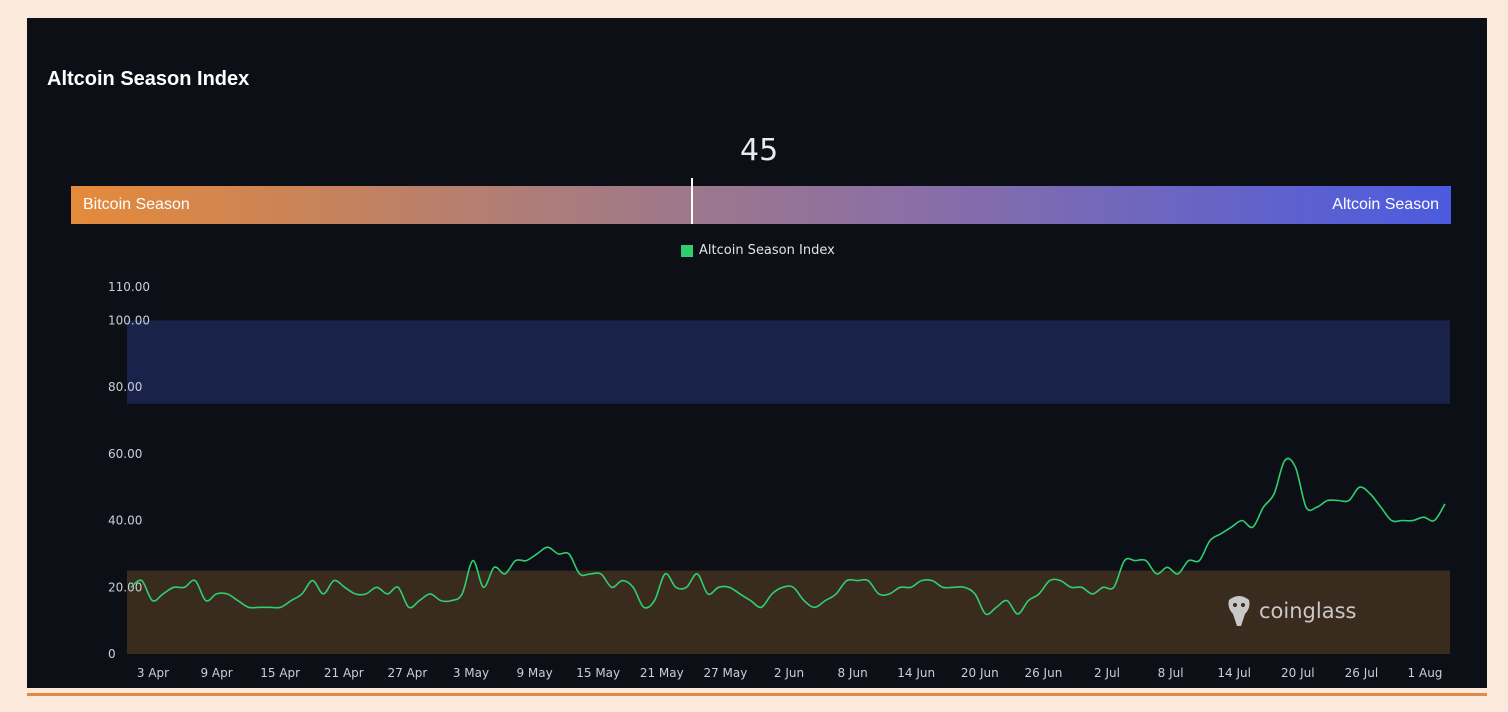 Image resolution: width=1508 pixels, height=712 pixels. What do you see at coordinates (280, 673) in the screenshot?
I see `x-tick-label: 15 Apr` at bounding box center [280, 673].